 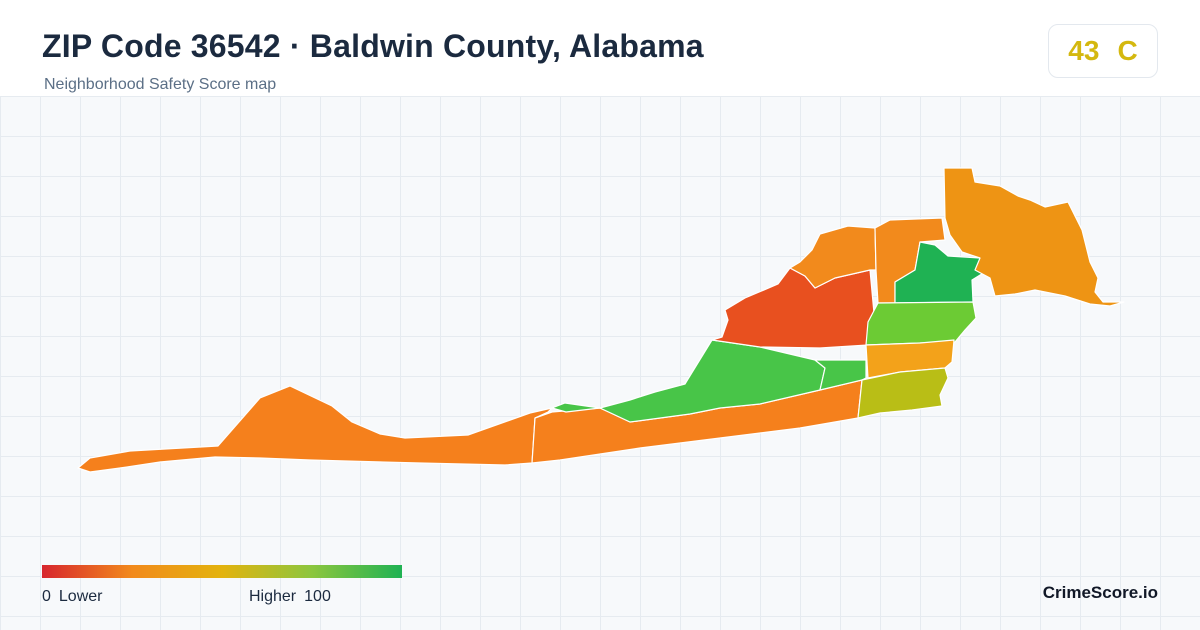 What do you see at coordinates (273, 596) in the screenshot?
I see `legend-max-text: Higher` at bounding box center [273, 596].